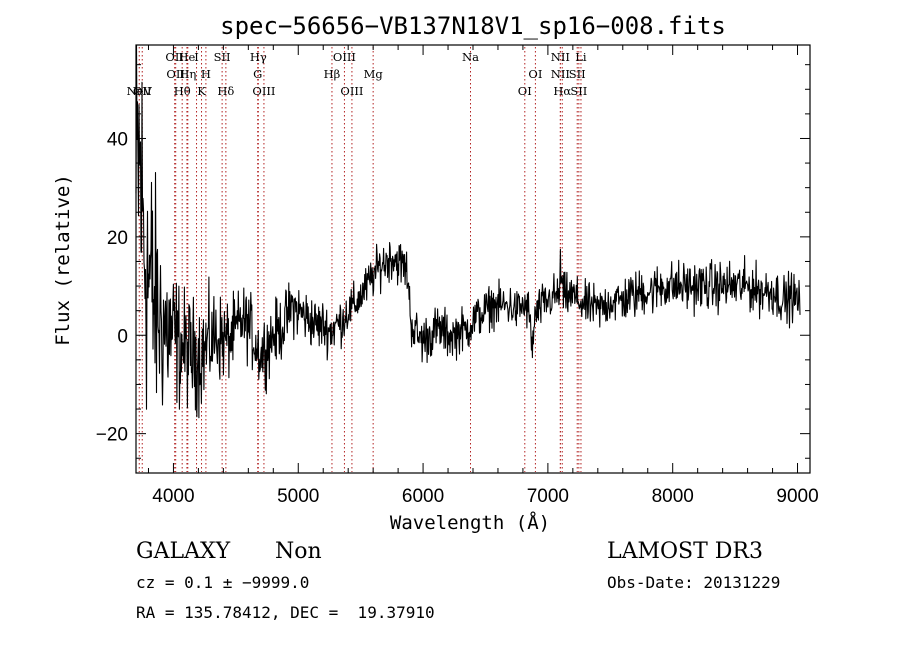 The height and width of the screenshot is (649, 900). I want to click on spectral-line-label: Hη, so click(187, 74).